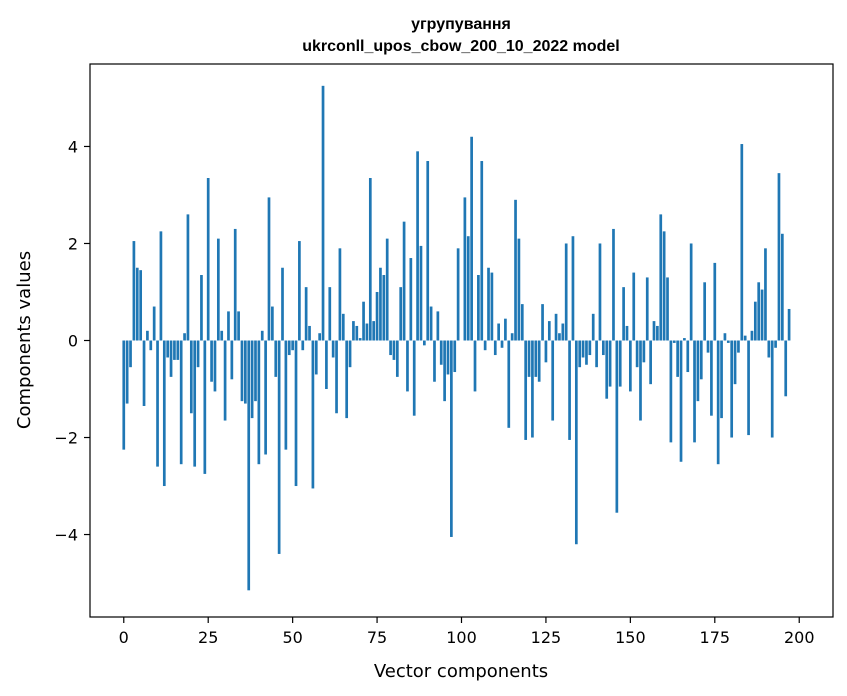 The width and height of the screenshot is (847, 696). What do you see at coordinates (715, 637) in the screenshot?
I see `x-tick-label: 175` at bounding box center [715, 637].